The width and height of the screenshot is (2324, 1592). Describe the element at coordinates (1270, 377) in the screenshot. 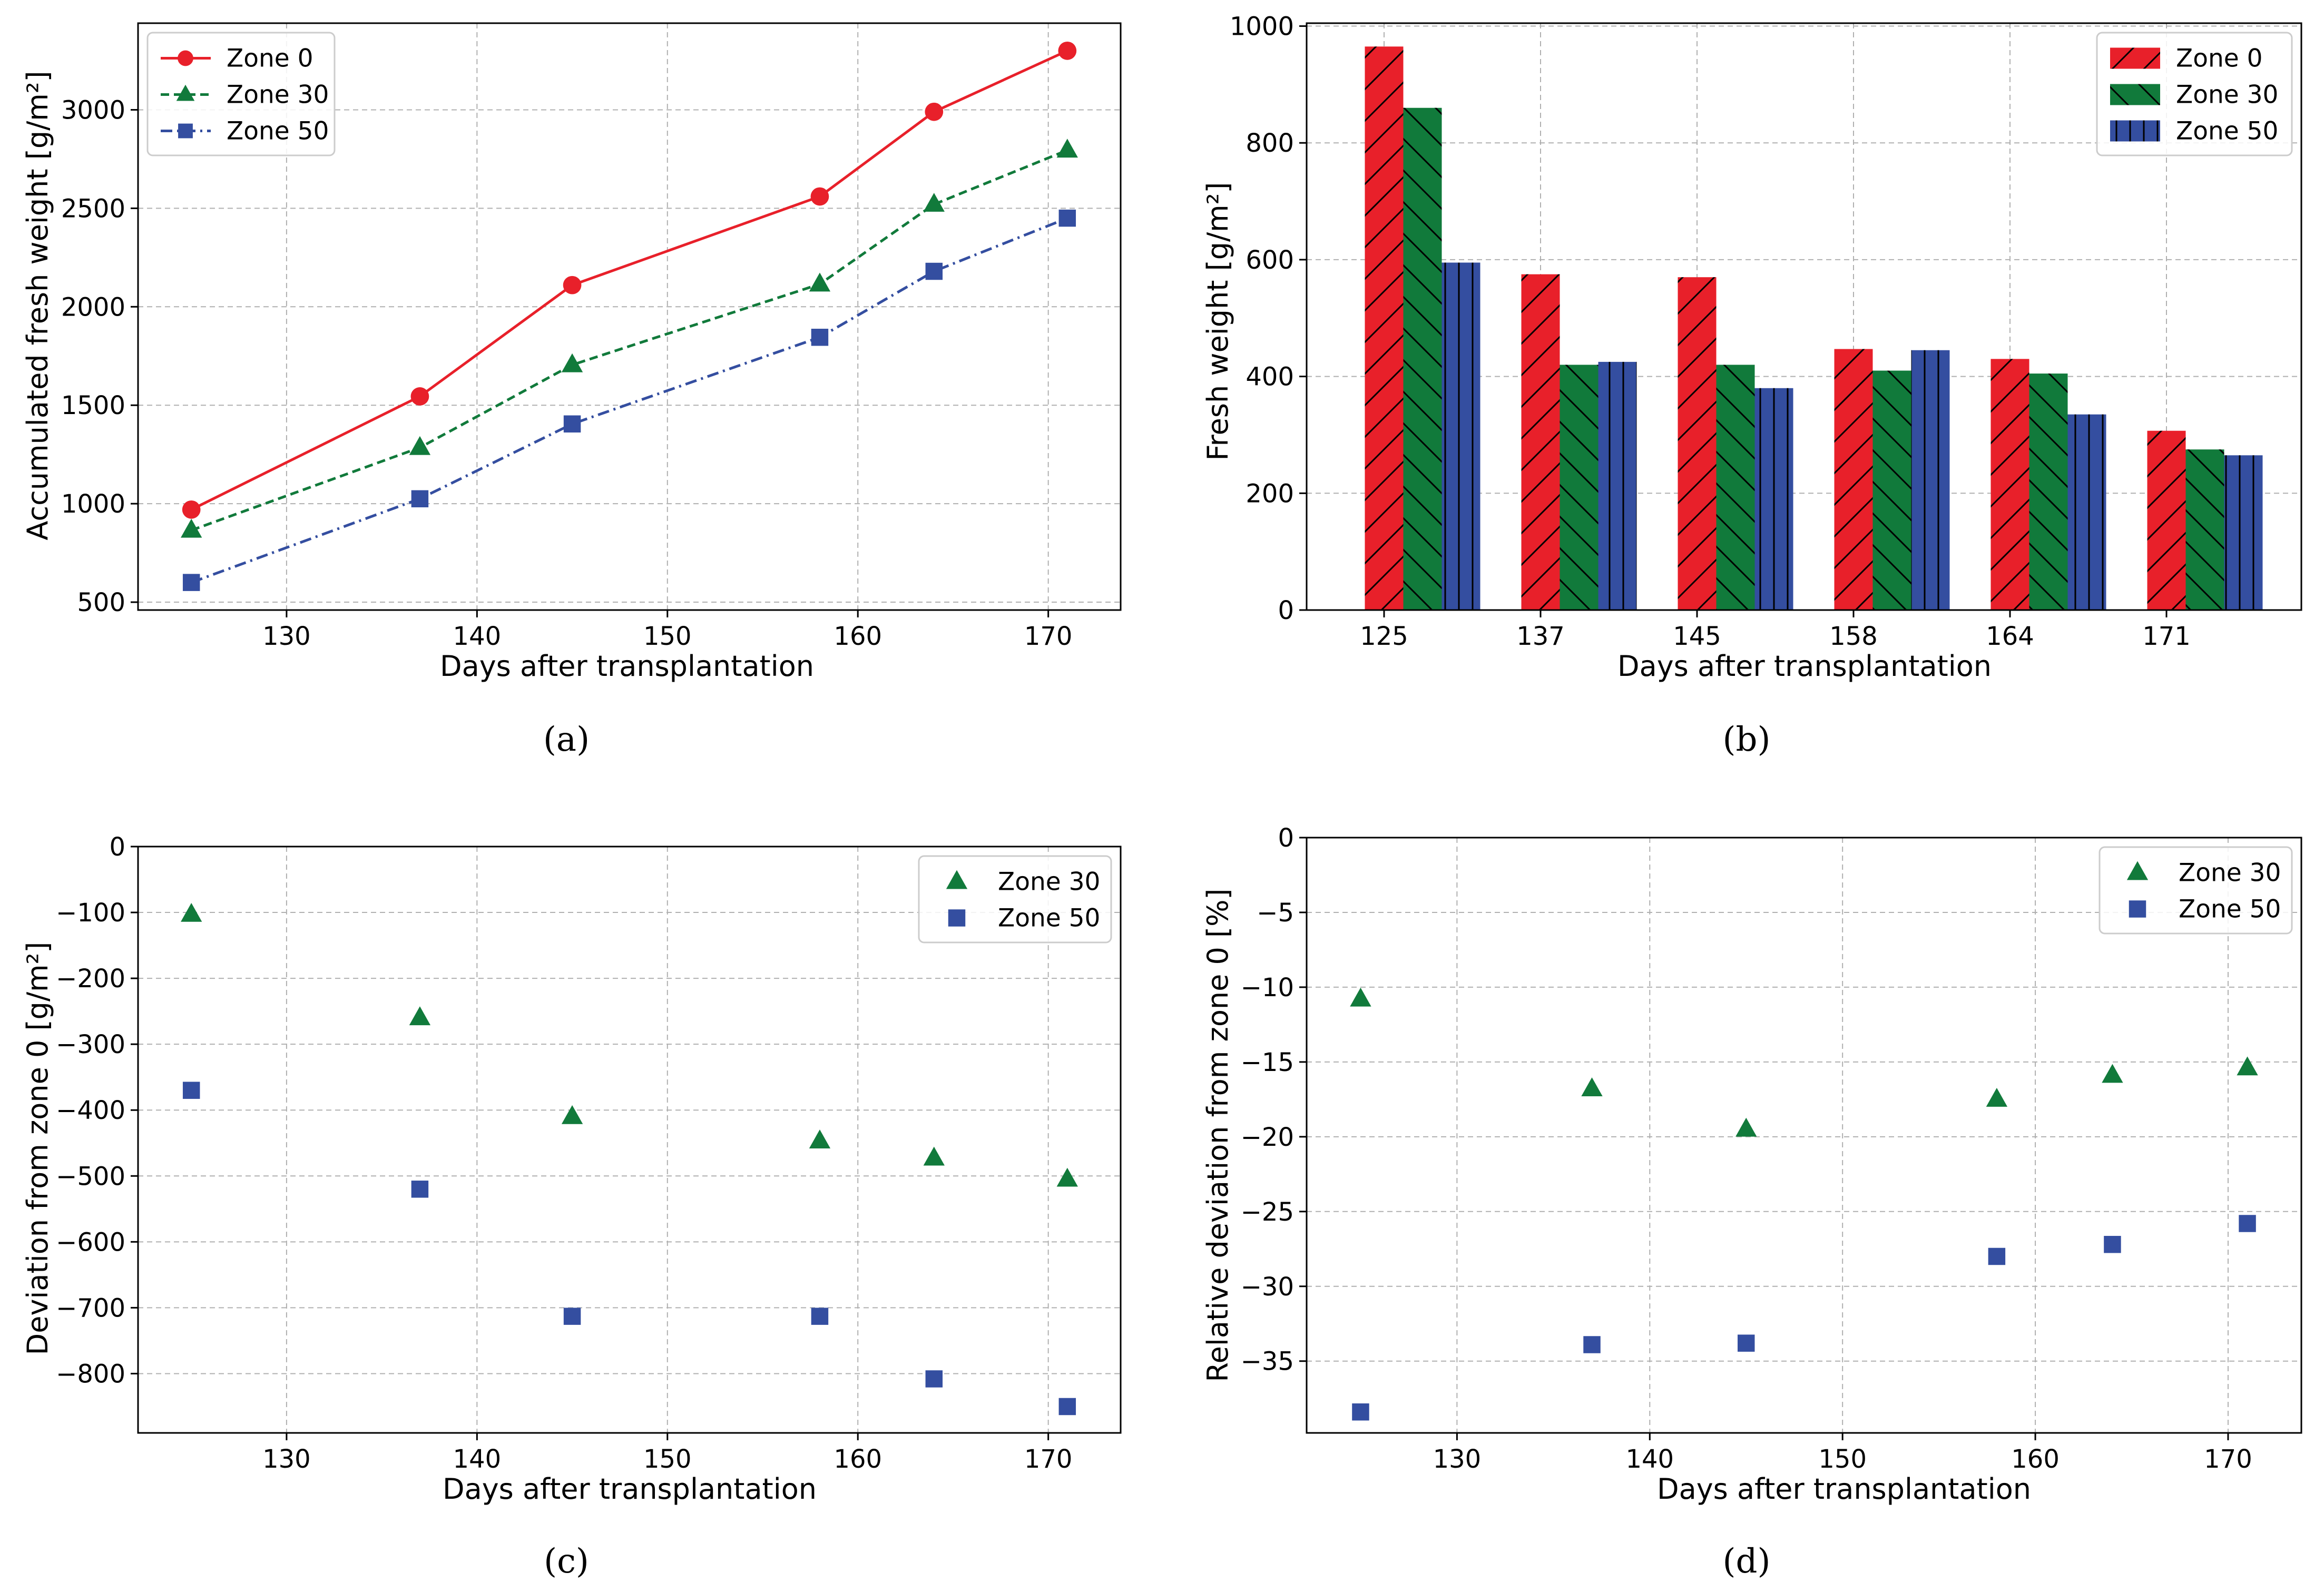

I see `y-tick-label: 400` at that location.